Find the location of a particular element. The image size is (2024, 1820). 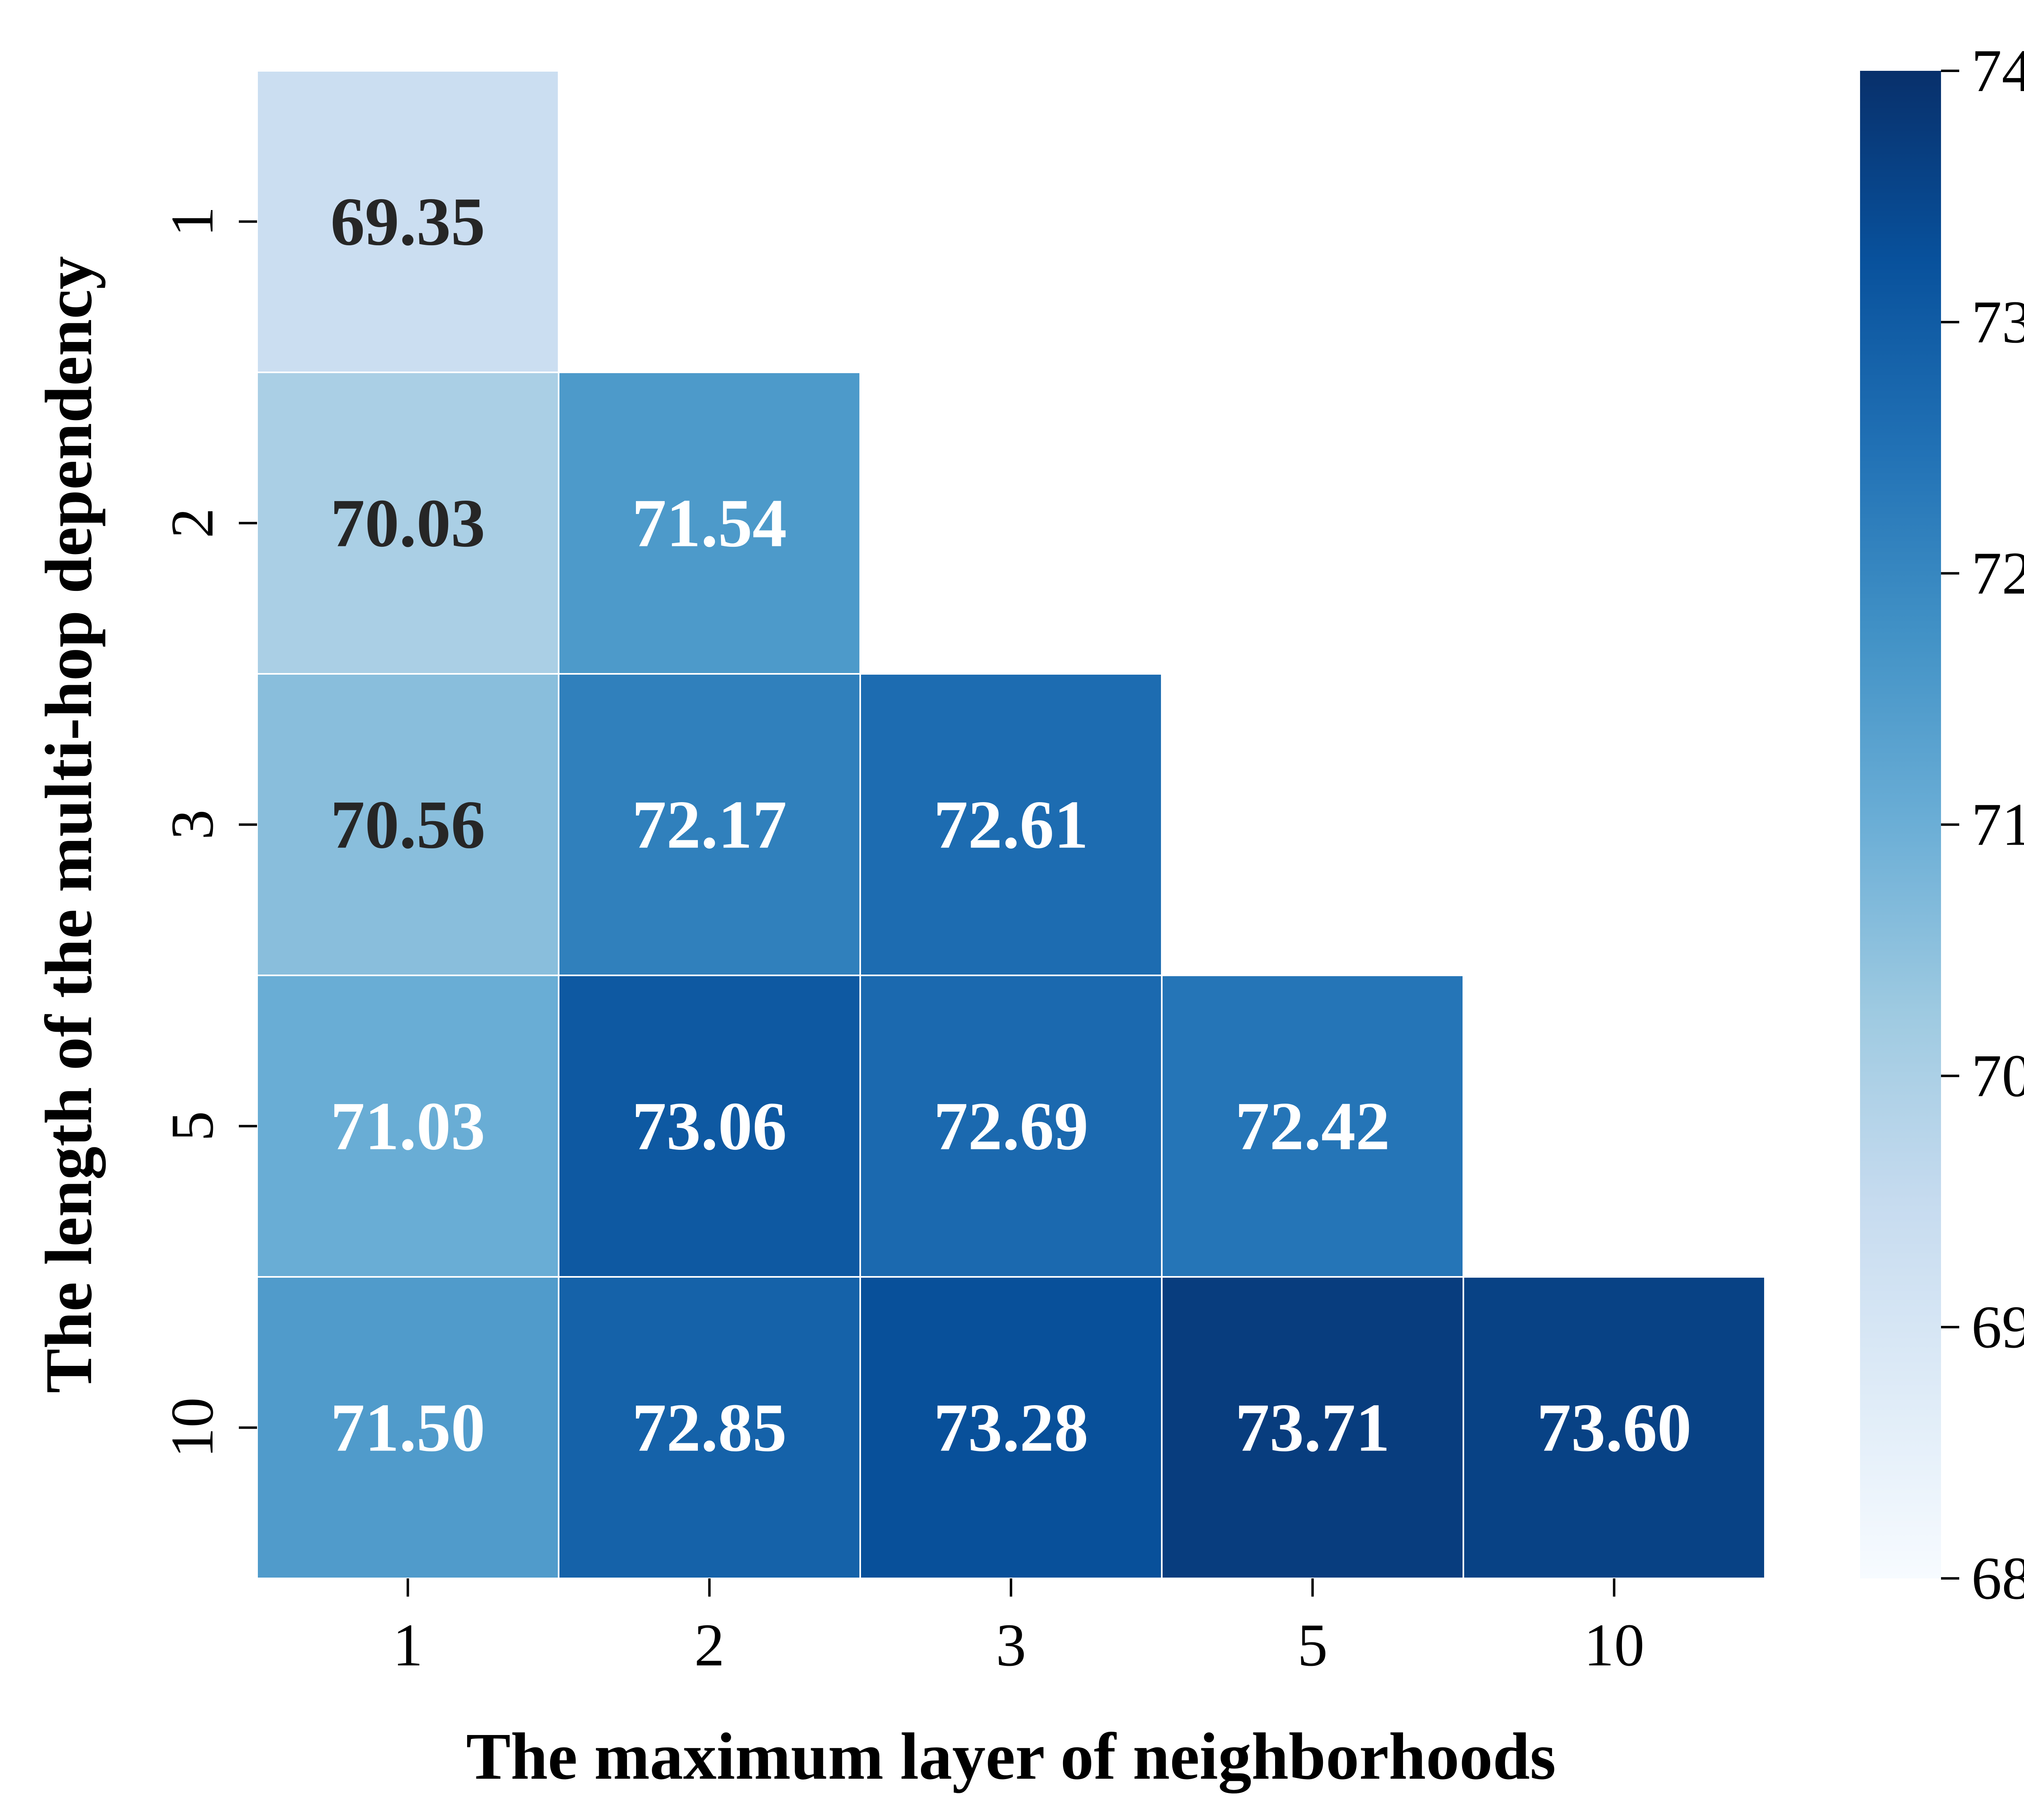

cell-value-label: 72.61 is located at coordinates (1011, 825).